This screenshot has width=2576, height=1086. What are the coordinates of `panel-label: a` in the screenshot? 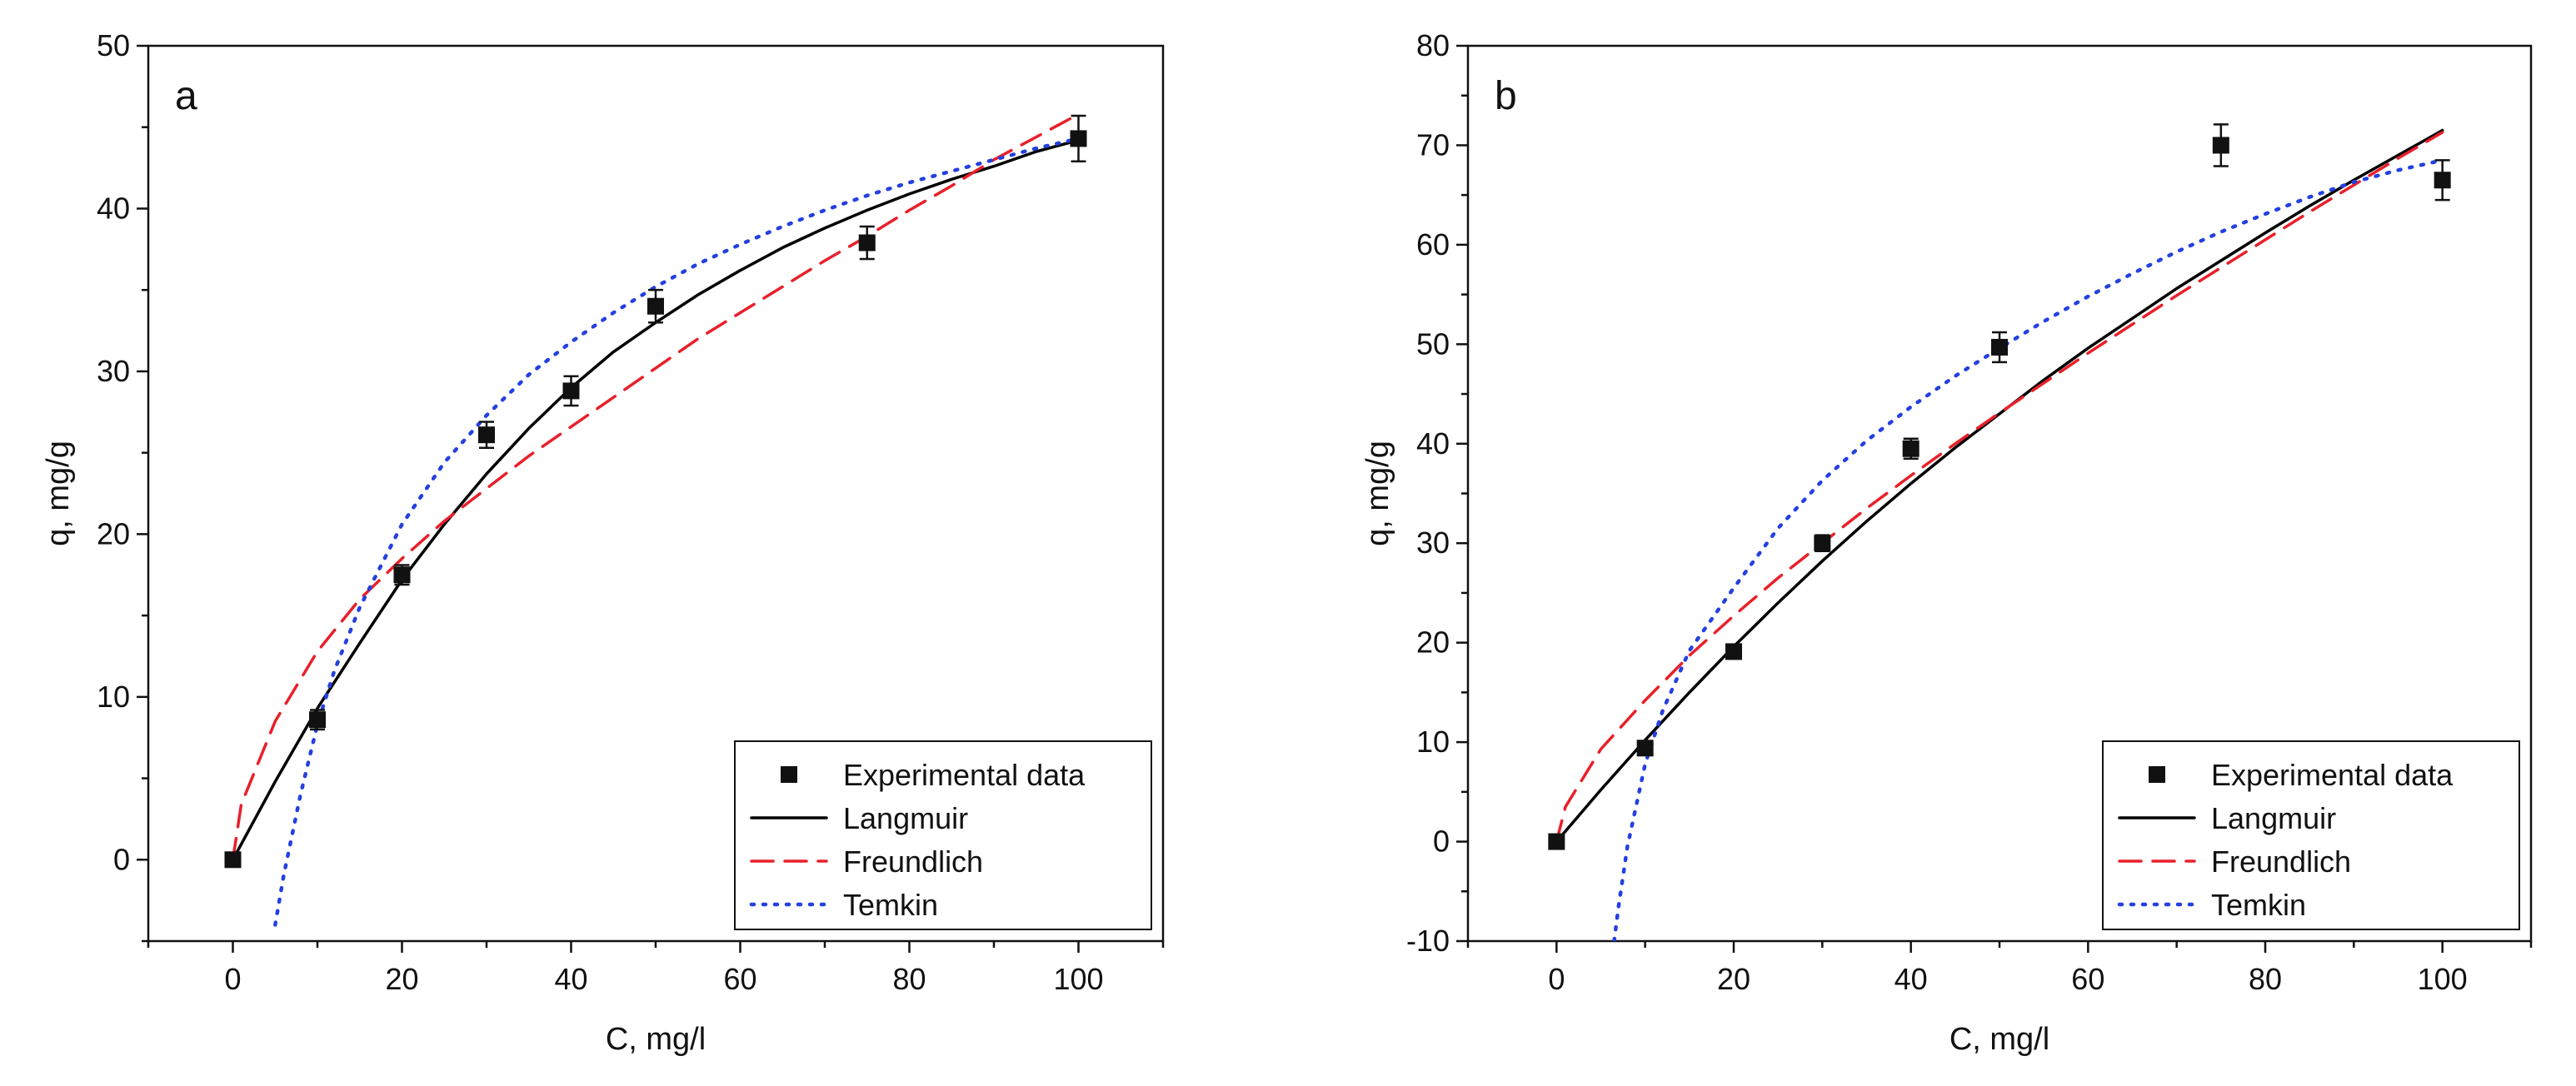 It's located at (186, 96).